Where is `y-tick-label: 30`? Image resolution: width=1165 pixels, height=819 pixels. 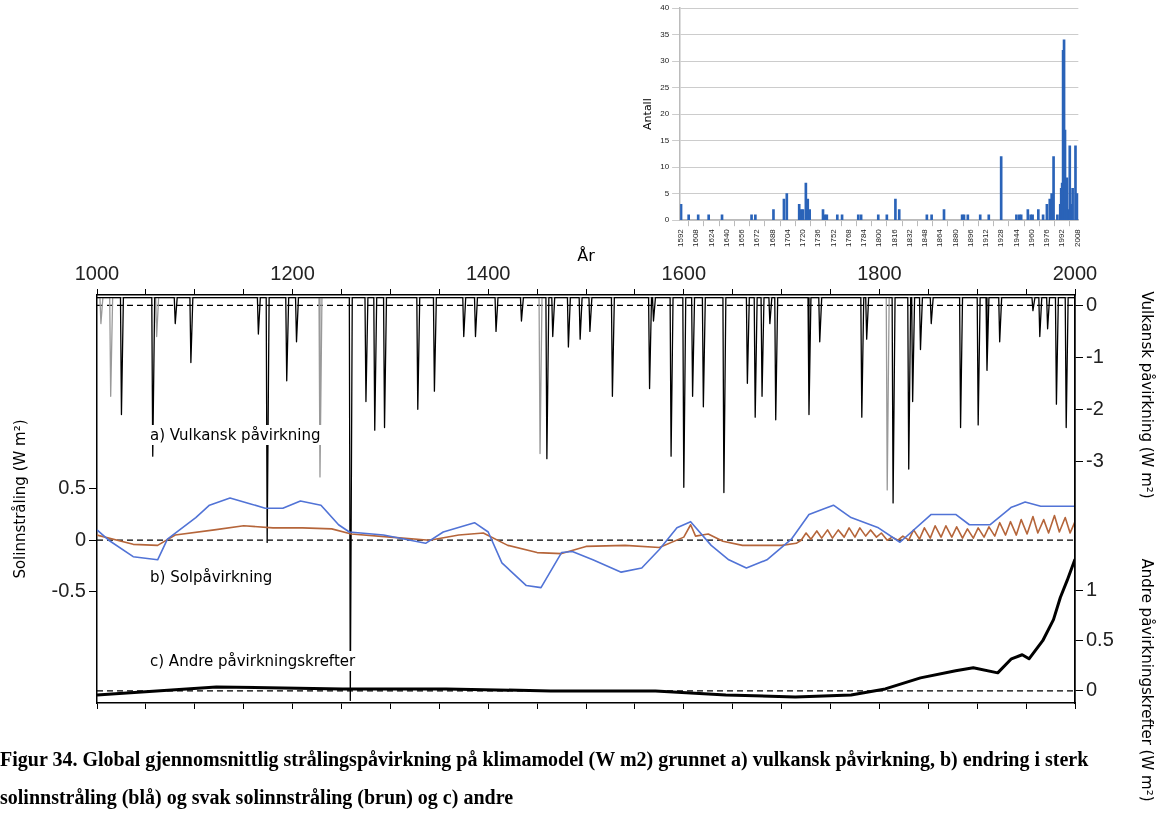
y-tick-label: 30 is located at coordinates (665, 61).